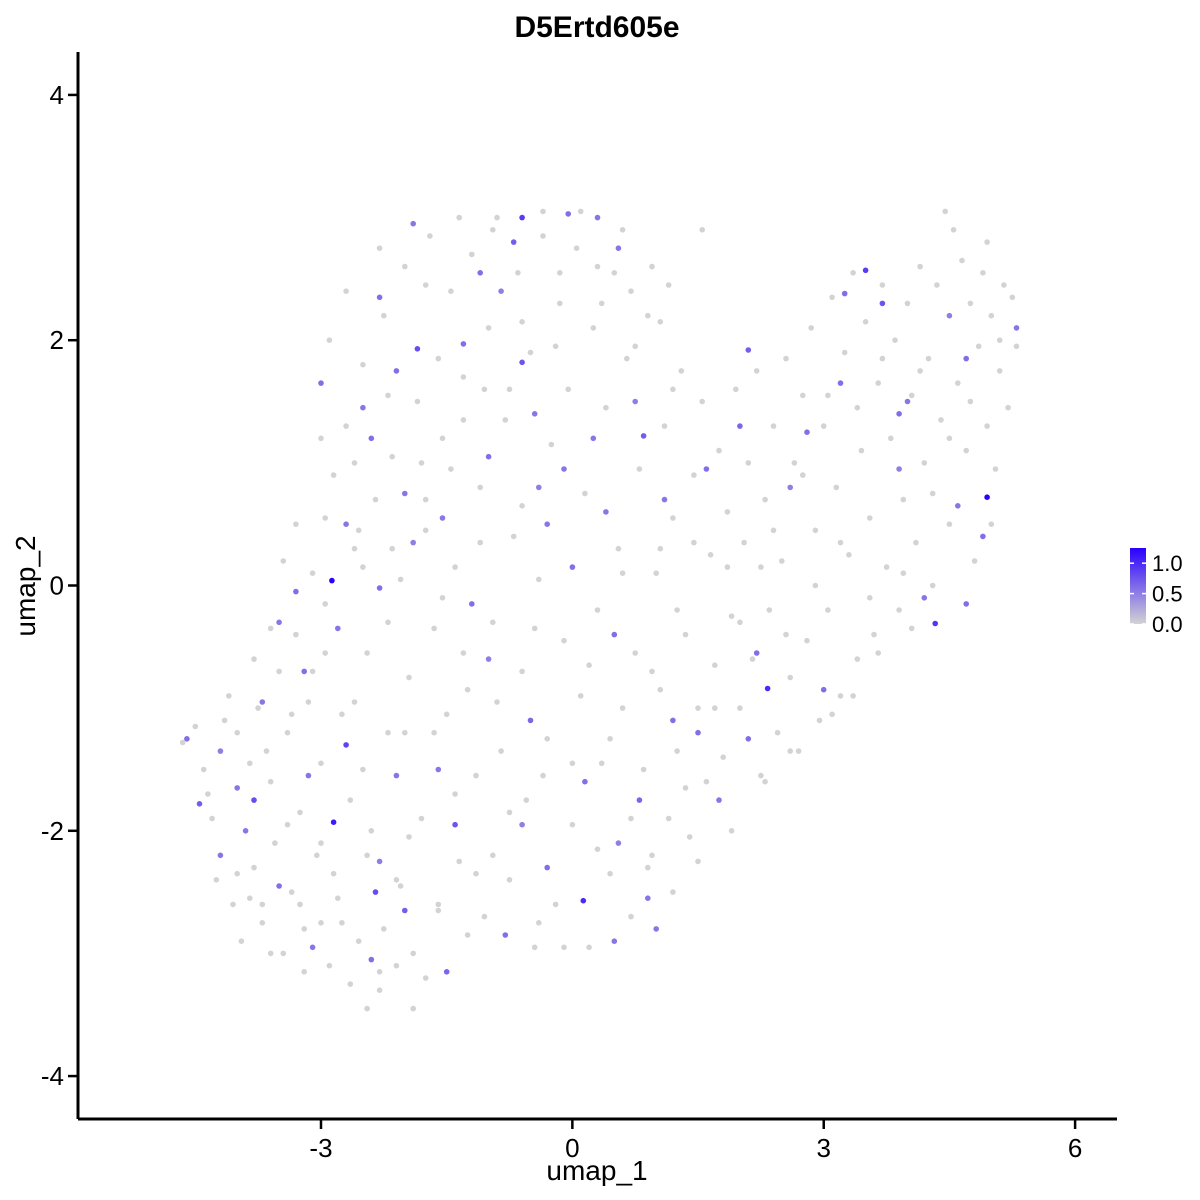 The image size is (1200, 1200). I want to click on color-legend: 0.0 0.5 1.0, so click(1156, 592).